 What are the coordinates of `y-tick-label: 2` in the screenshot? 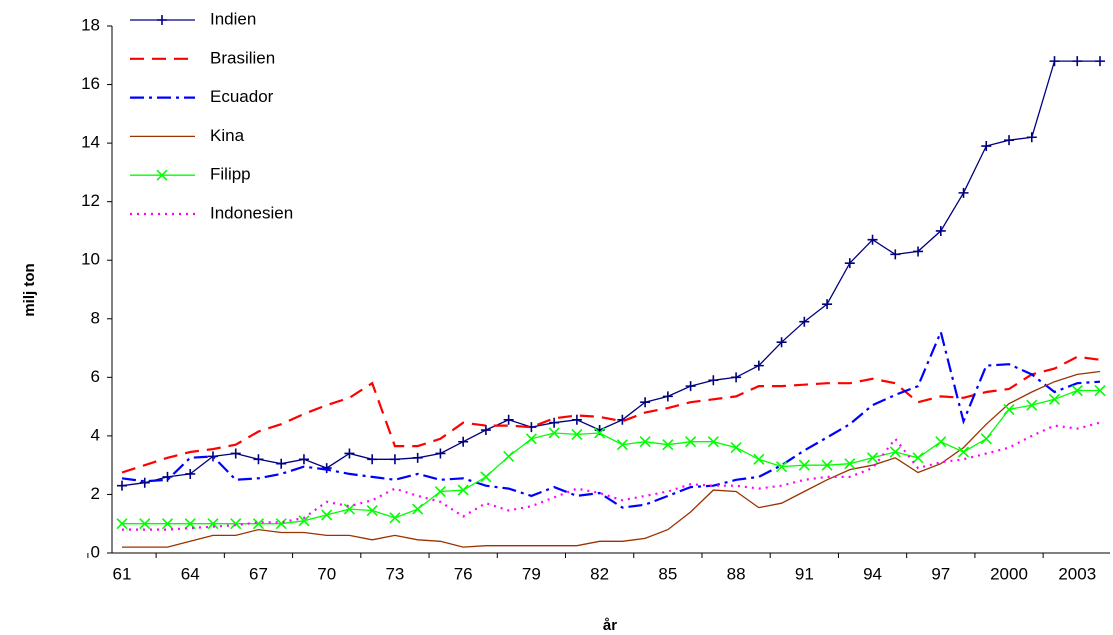 It's located at (95, 493).